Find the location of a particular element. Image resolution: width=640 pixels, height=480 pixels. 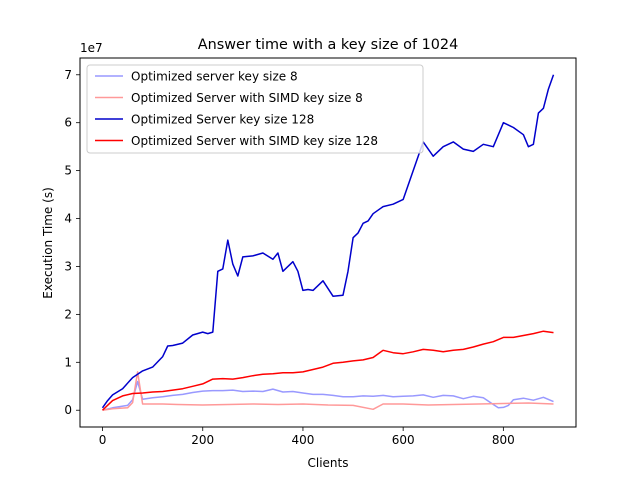

y-axis-offset-label: 1e7 is located at coordinates (91, 48).